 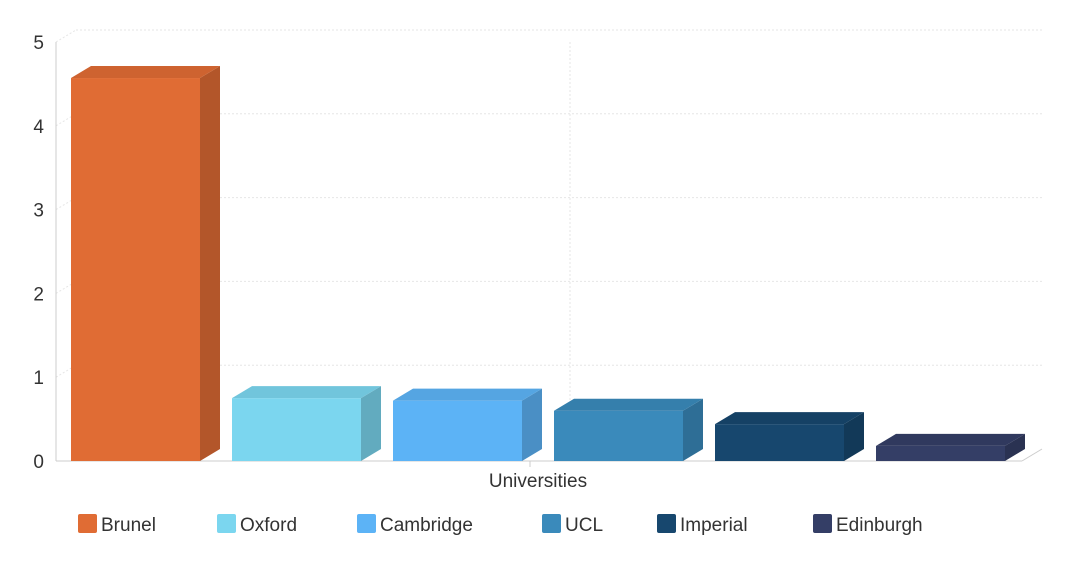 I want to click on y-tick-label: 5, so click(x=38, y=43).